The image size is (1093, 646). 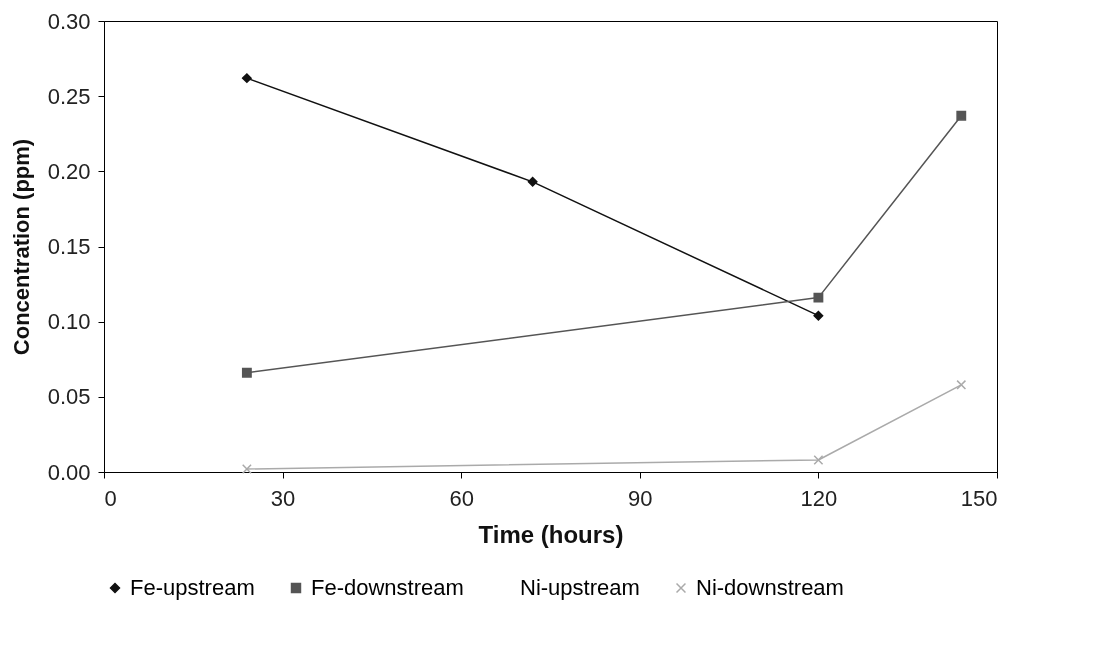 I want to click on y-axis-title: Concentration (ppm), so click(x=21, y=247).